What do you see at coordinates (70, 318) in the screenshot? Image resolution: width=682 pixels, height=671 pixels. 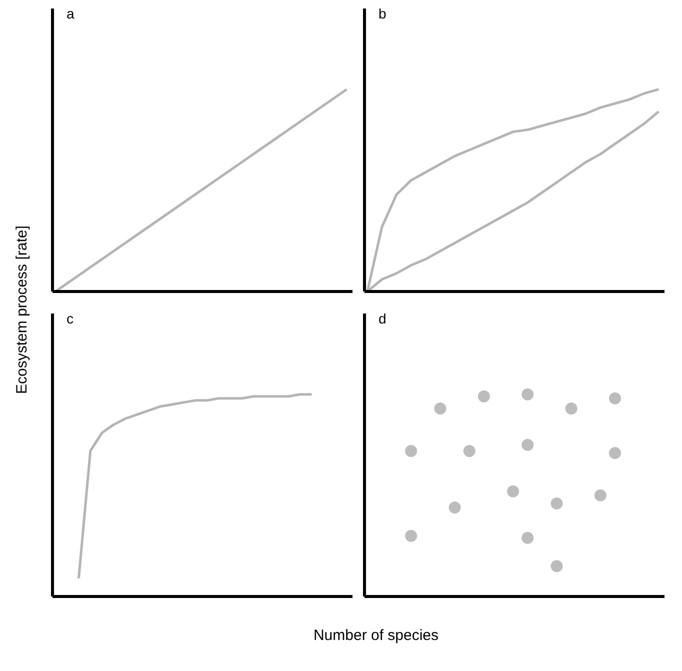 I see `chart-title: c` at bounding box center [70, 318].